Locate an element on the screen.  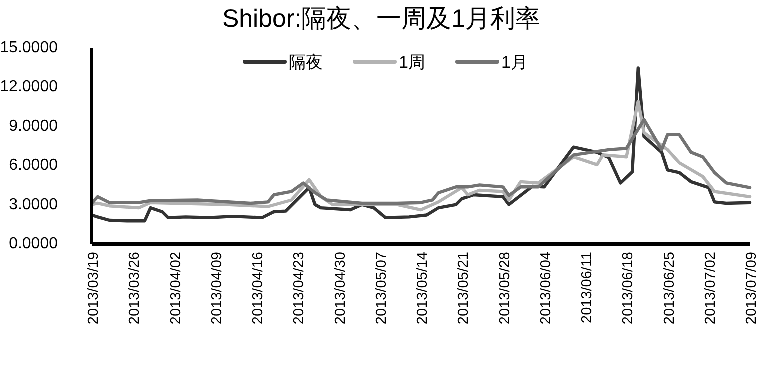
x-tick-label: 2013/03/19 is located at coordinates (94, 288).